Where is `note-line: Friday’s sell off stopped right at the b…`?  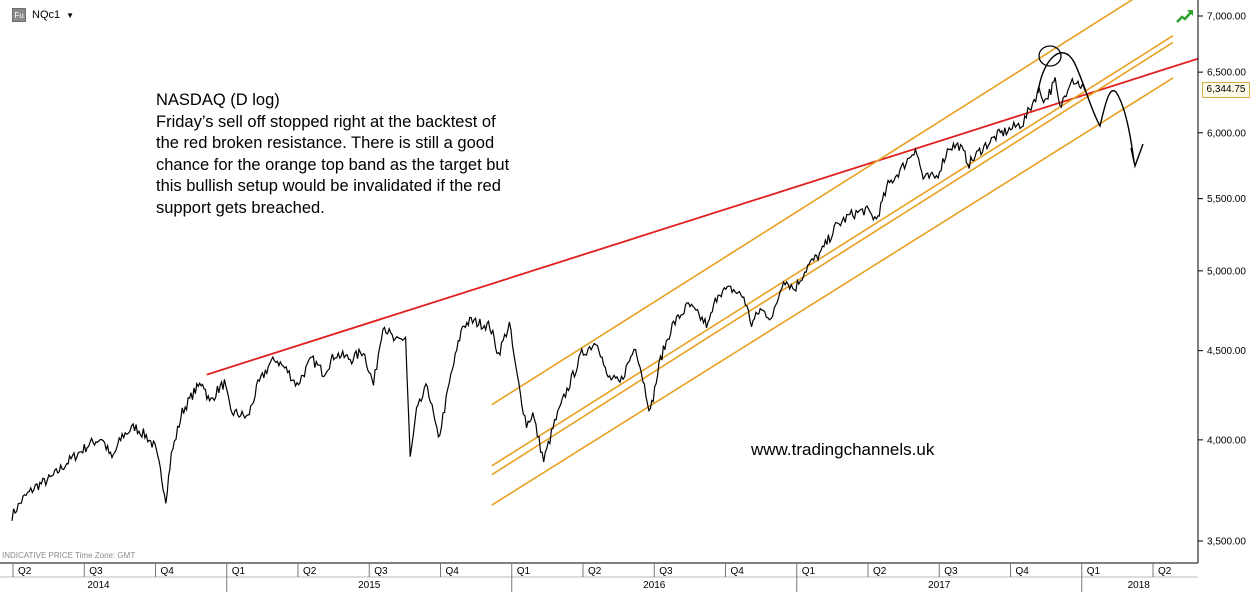 note-line: Friday’s sell off stopped right at the b… is located at coordinates (326, 121).